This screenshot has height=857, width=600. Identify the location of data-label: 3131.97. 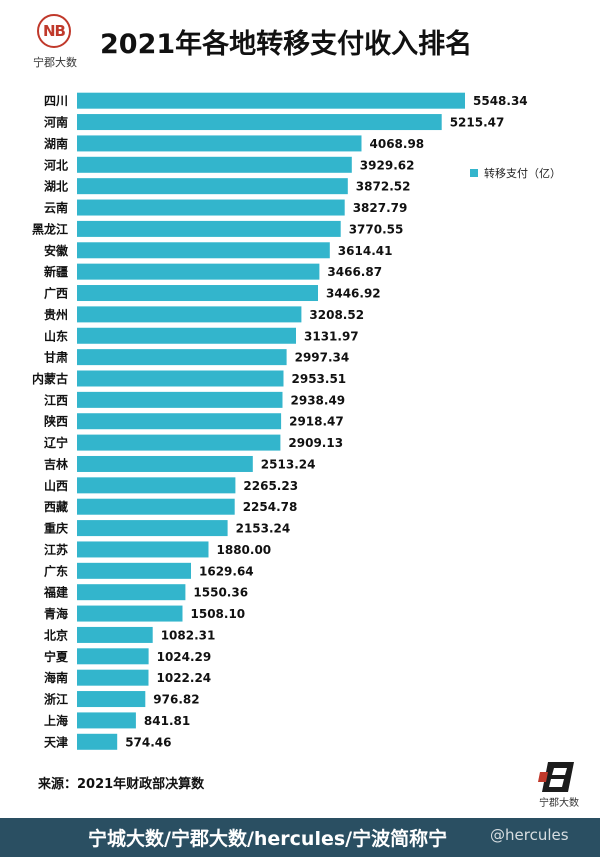
(331, 336).